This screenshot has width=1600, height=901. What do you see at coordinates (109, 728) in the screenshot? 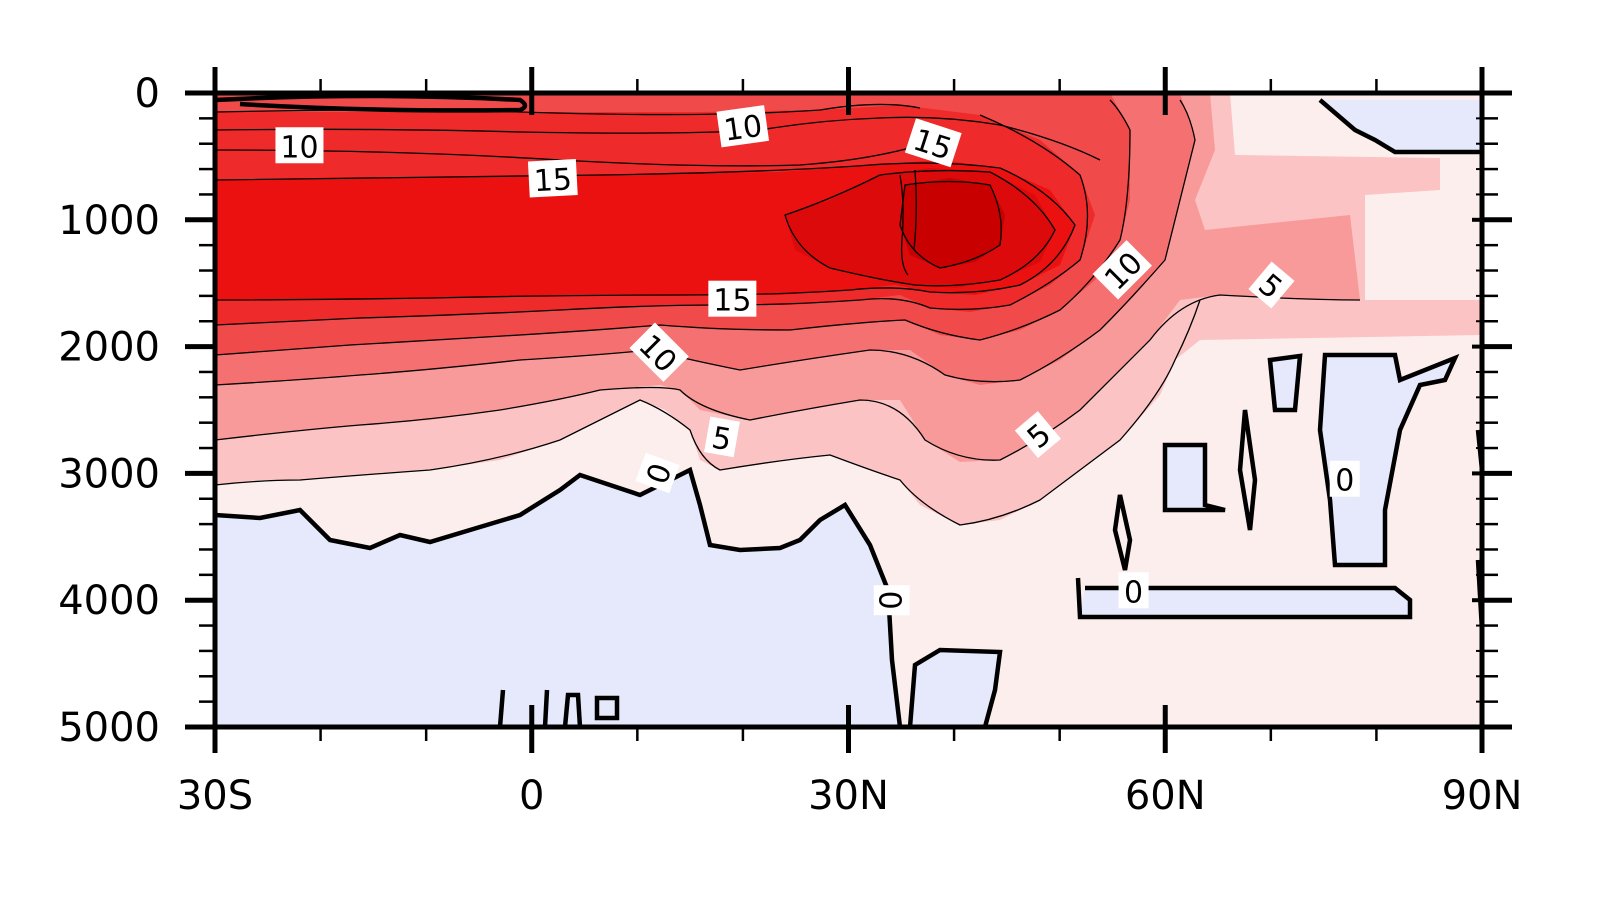
I see `y-tick-label: 5000` at bounding box center [109, 728].